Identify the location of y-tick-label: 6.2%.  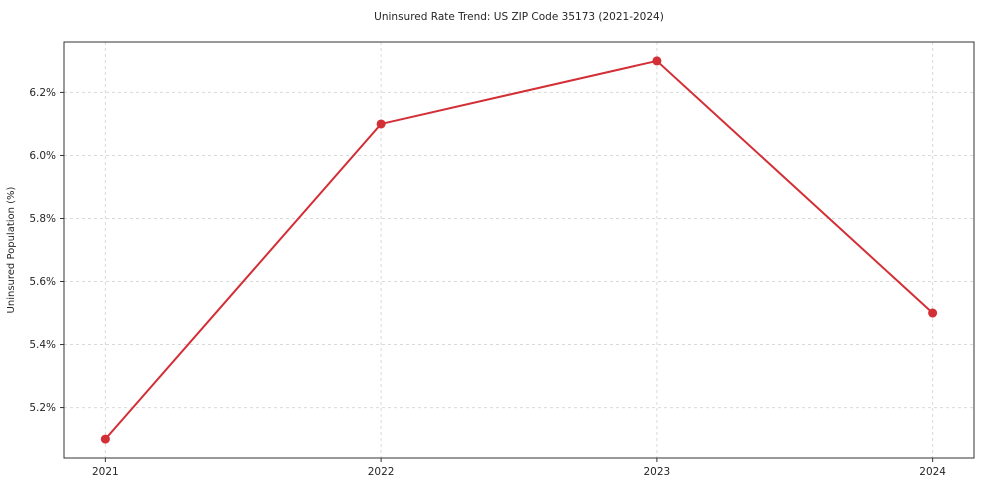
(42, 93).